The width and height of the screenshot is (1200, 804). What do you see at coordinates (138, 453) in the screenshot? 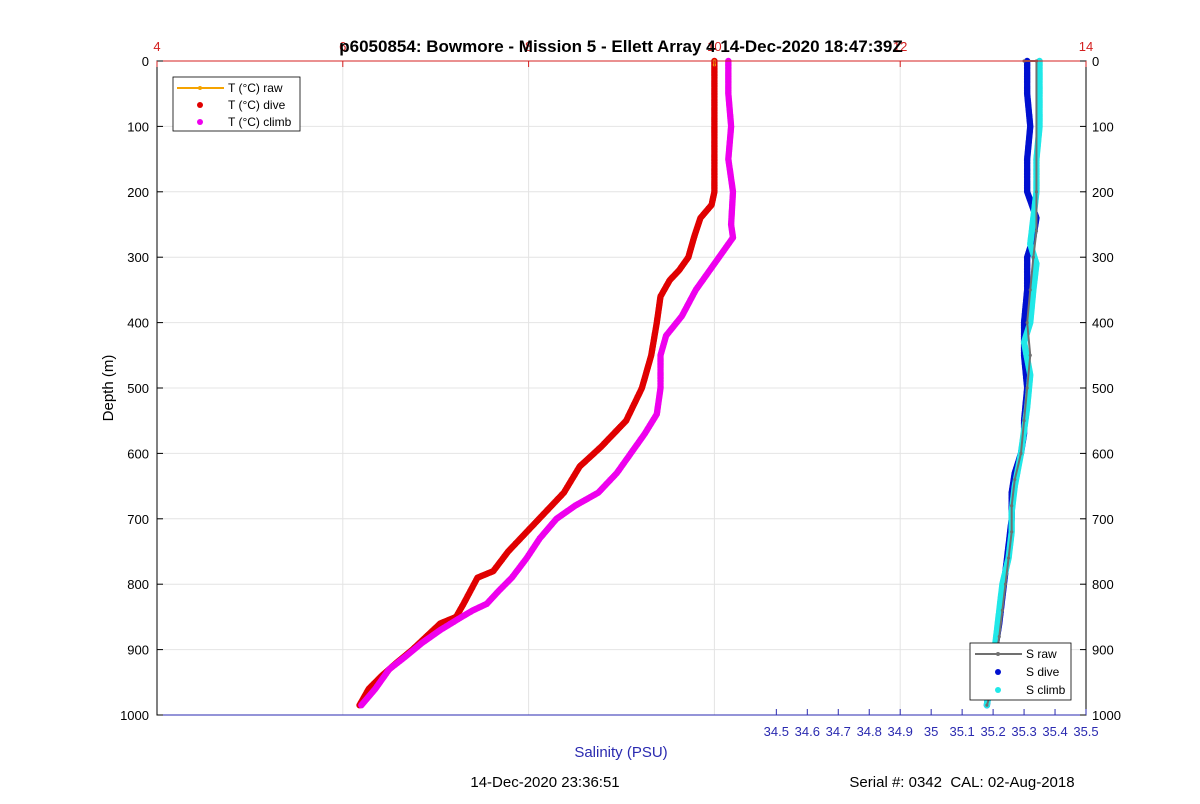
I see `y-tick-label-left: 600` at bounding box center [138, 453].